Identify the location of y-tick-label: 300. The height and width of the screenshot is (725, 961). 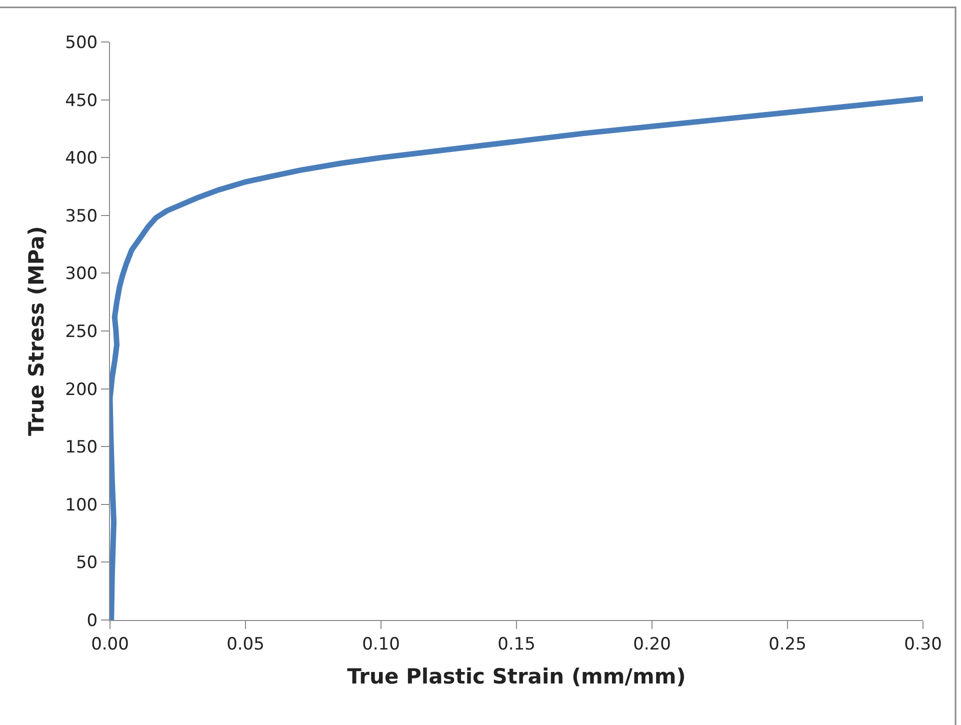
(81, 274).